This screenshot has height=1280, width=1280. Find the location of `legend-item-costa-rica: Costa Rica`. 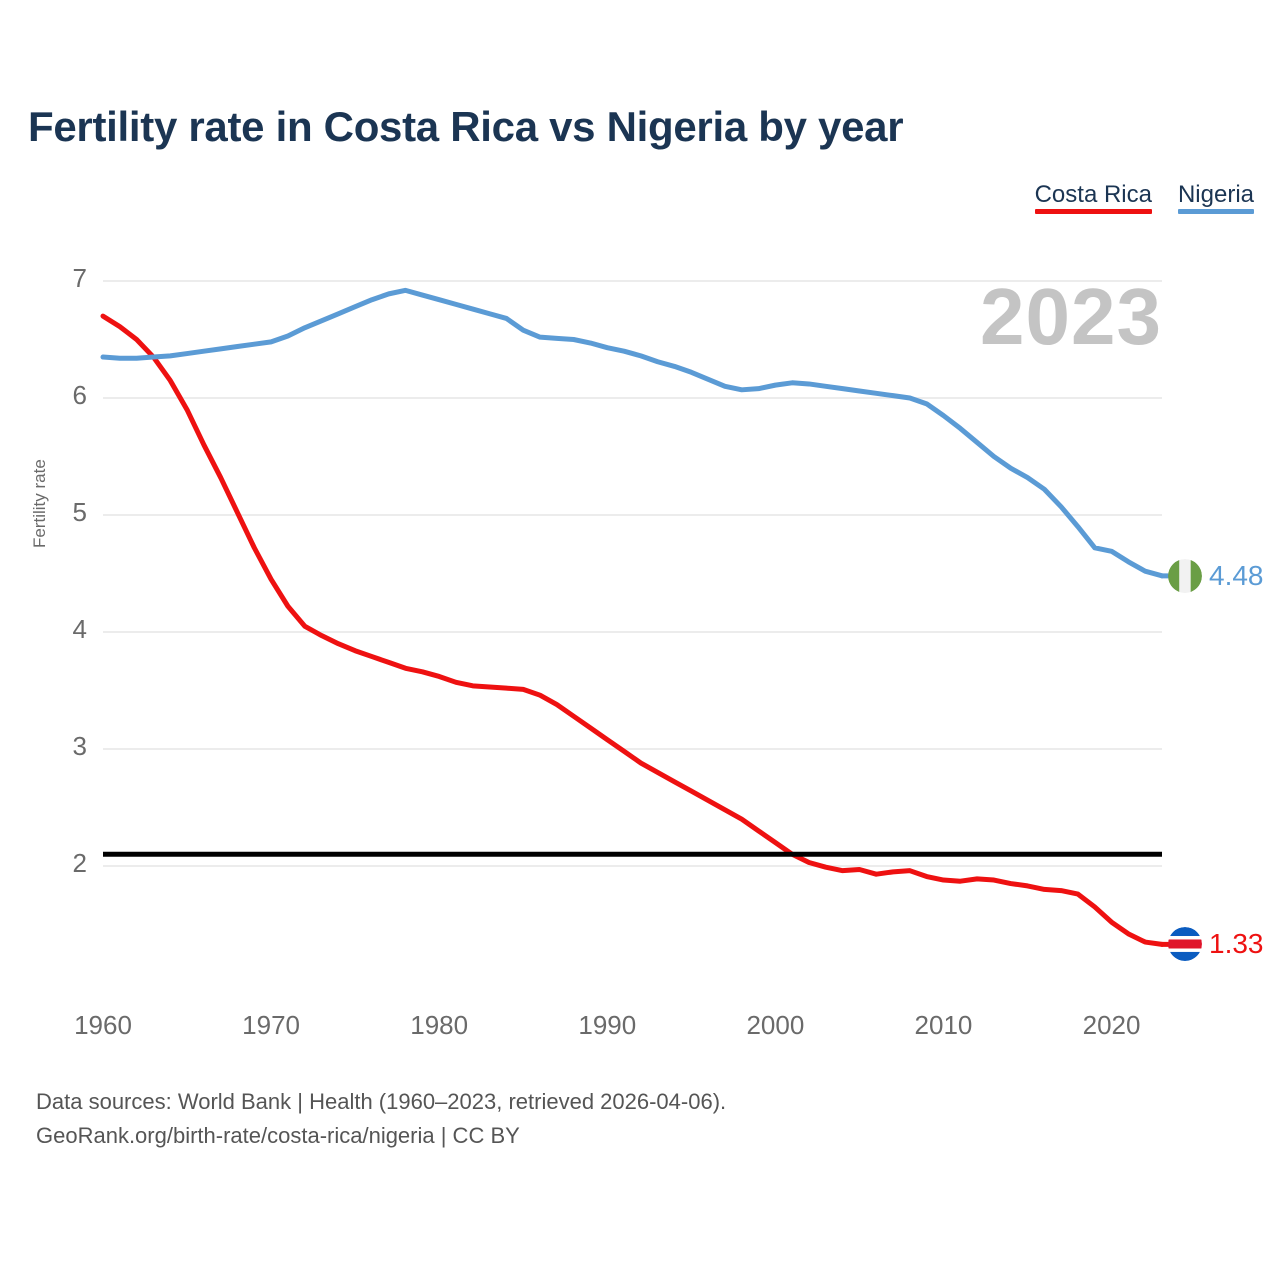

legend-item-costa-rica: Costa Rica is located at coordinates (1093, 198).